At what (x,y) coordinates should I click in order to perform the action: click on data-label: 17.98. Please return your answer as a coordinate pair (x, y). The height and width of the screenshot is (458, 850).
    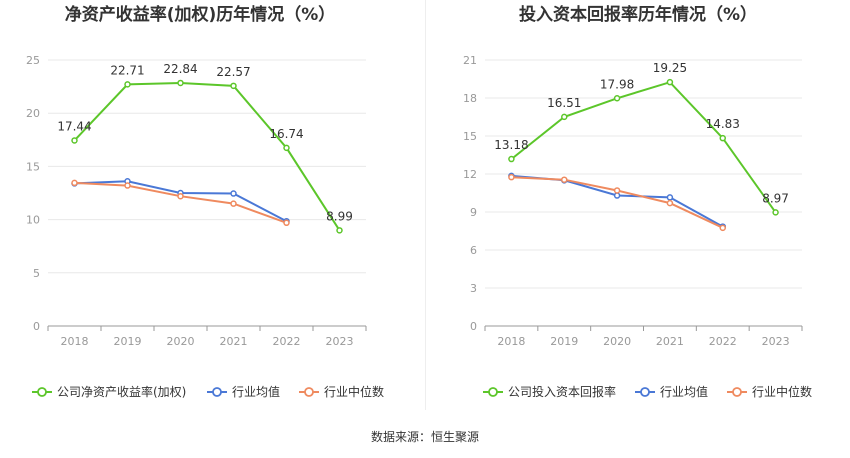
    Looking at the image, I should click on (617, 84).